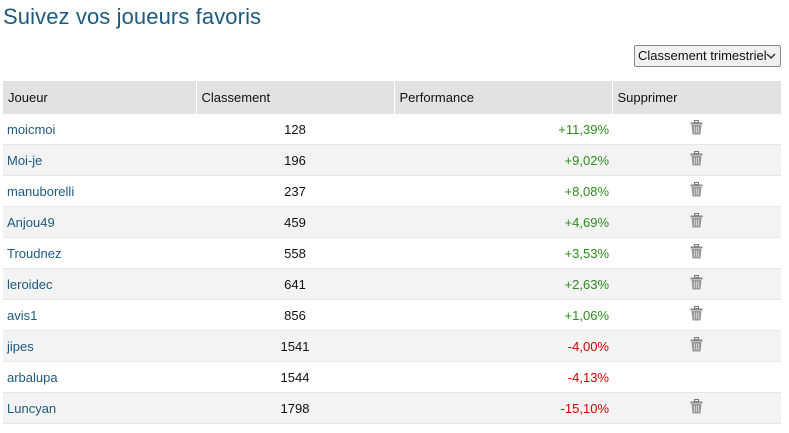  Describe the element at coordinates (99, 129) in the screenshot. I see `player-cell: moicmoi` at that location.